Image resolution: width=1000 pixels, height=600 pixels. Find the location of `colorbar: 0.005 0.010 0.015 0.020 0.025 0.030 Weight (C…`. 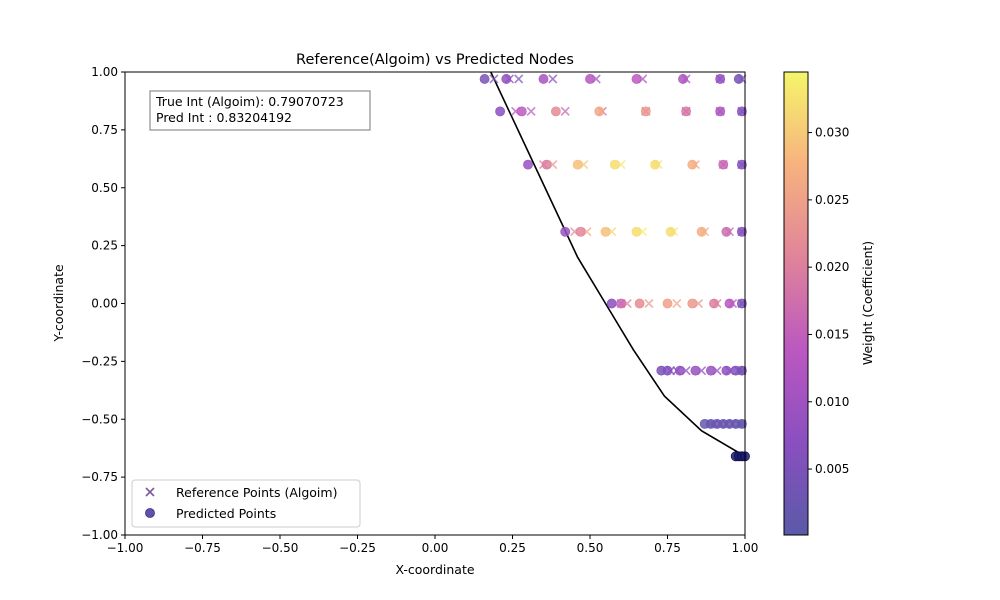

colorbar: 0.005 0.010 0.015 0.020 0.025 0.030 Weight (C… is located at coordinates (829, 303).